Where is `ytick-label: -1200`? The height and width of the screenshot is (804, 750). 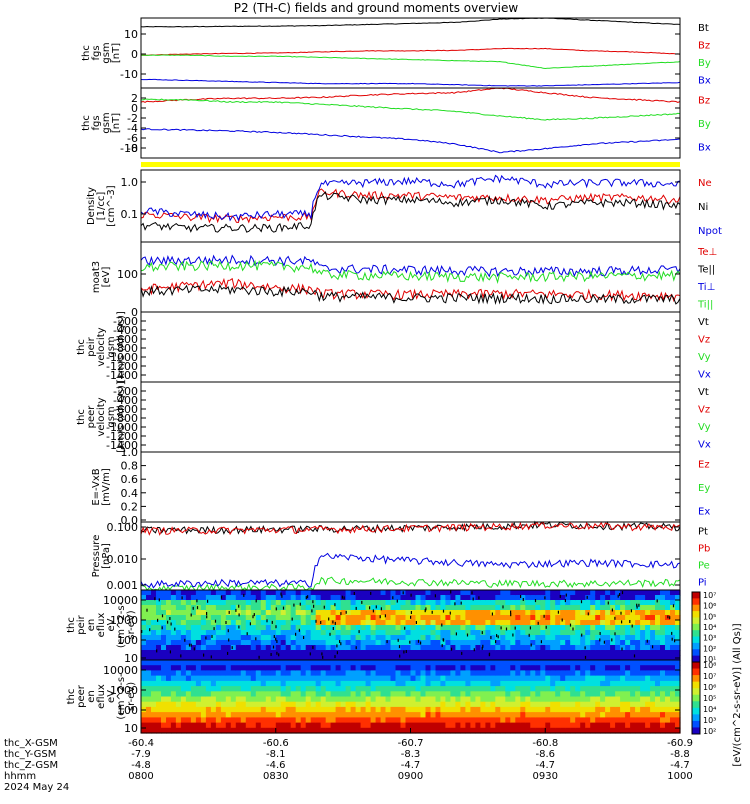 ytick-label: -1200 is located at coordinates (122, 366).